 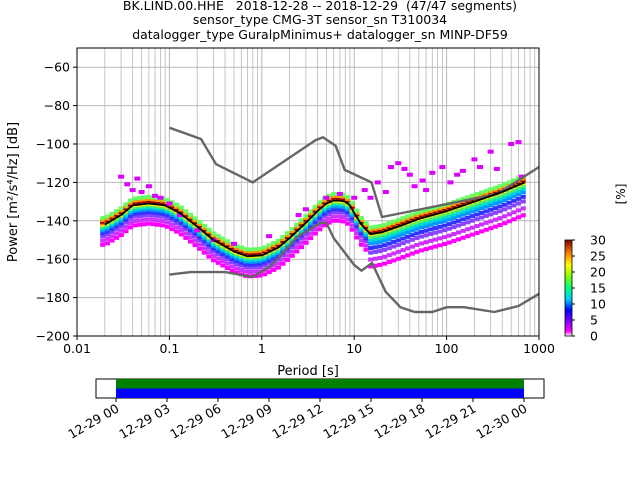 I want to click on mode-line, so click(x=315, y=219).